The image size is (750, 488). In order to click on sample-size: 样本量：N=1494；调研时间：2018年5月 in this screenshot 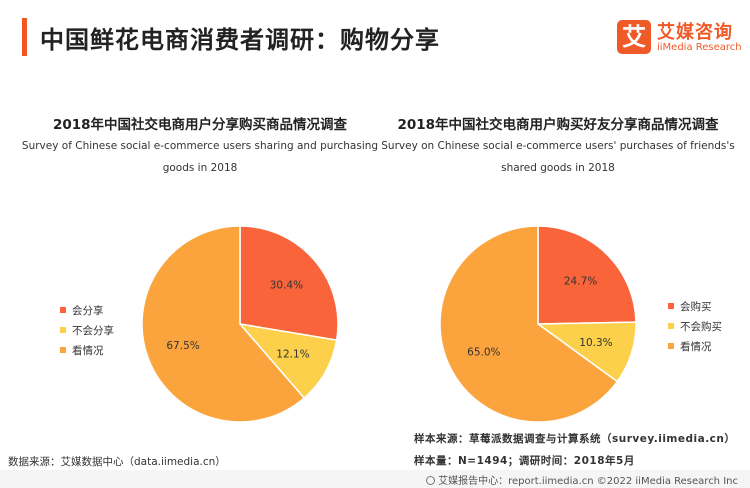, I will do `click(524, 461)`.